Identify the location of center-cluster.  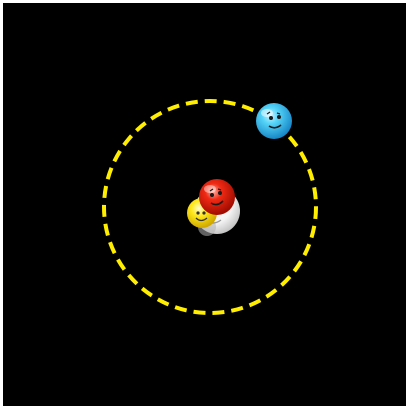
(213, 207).